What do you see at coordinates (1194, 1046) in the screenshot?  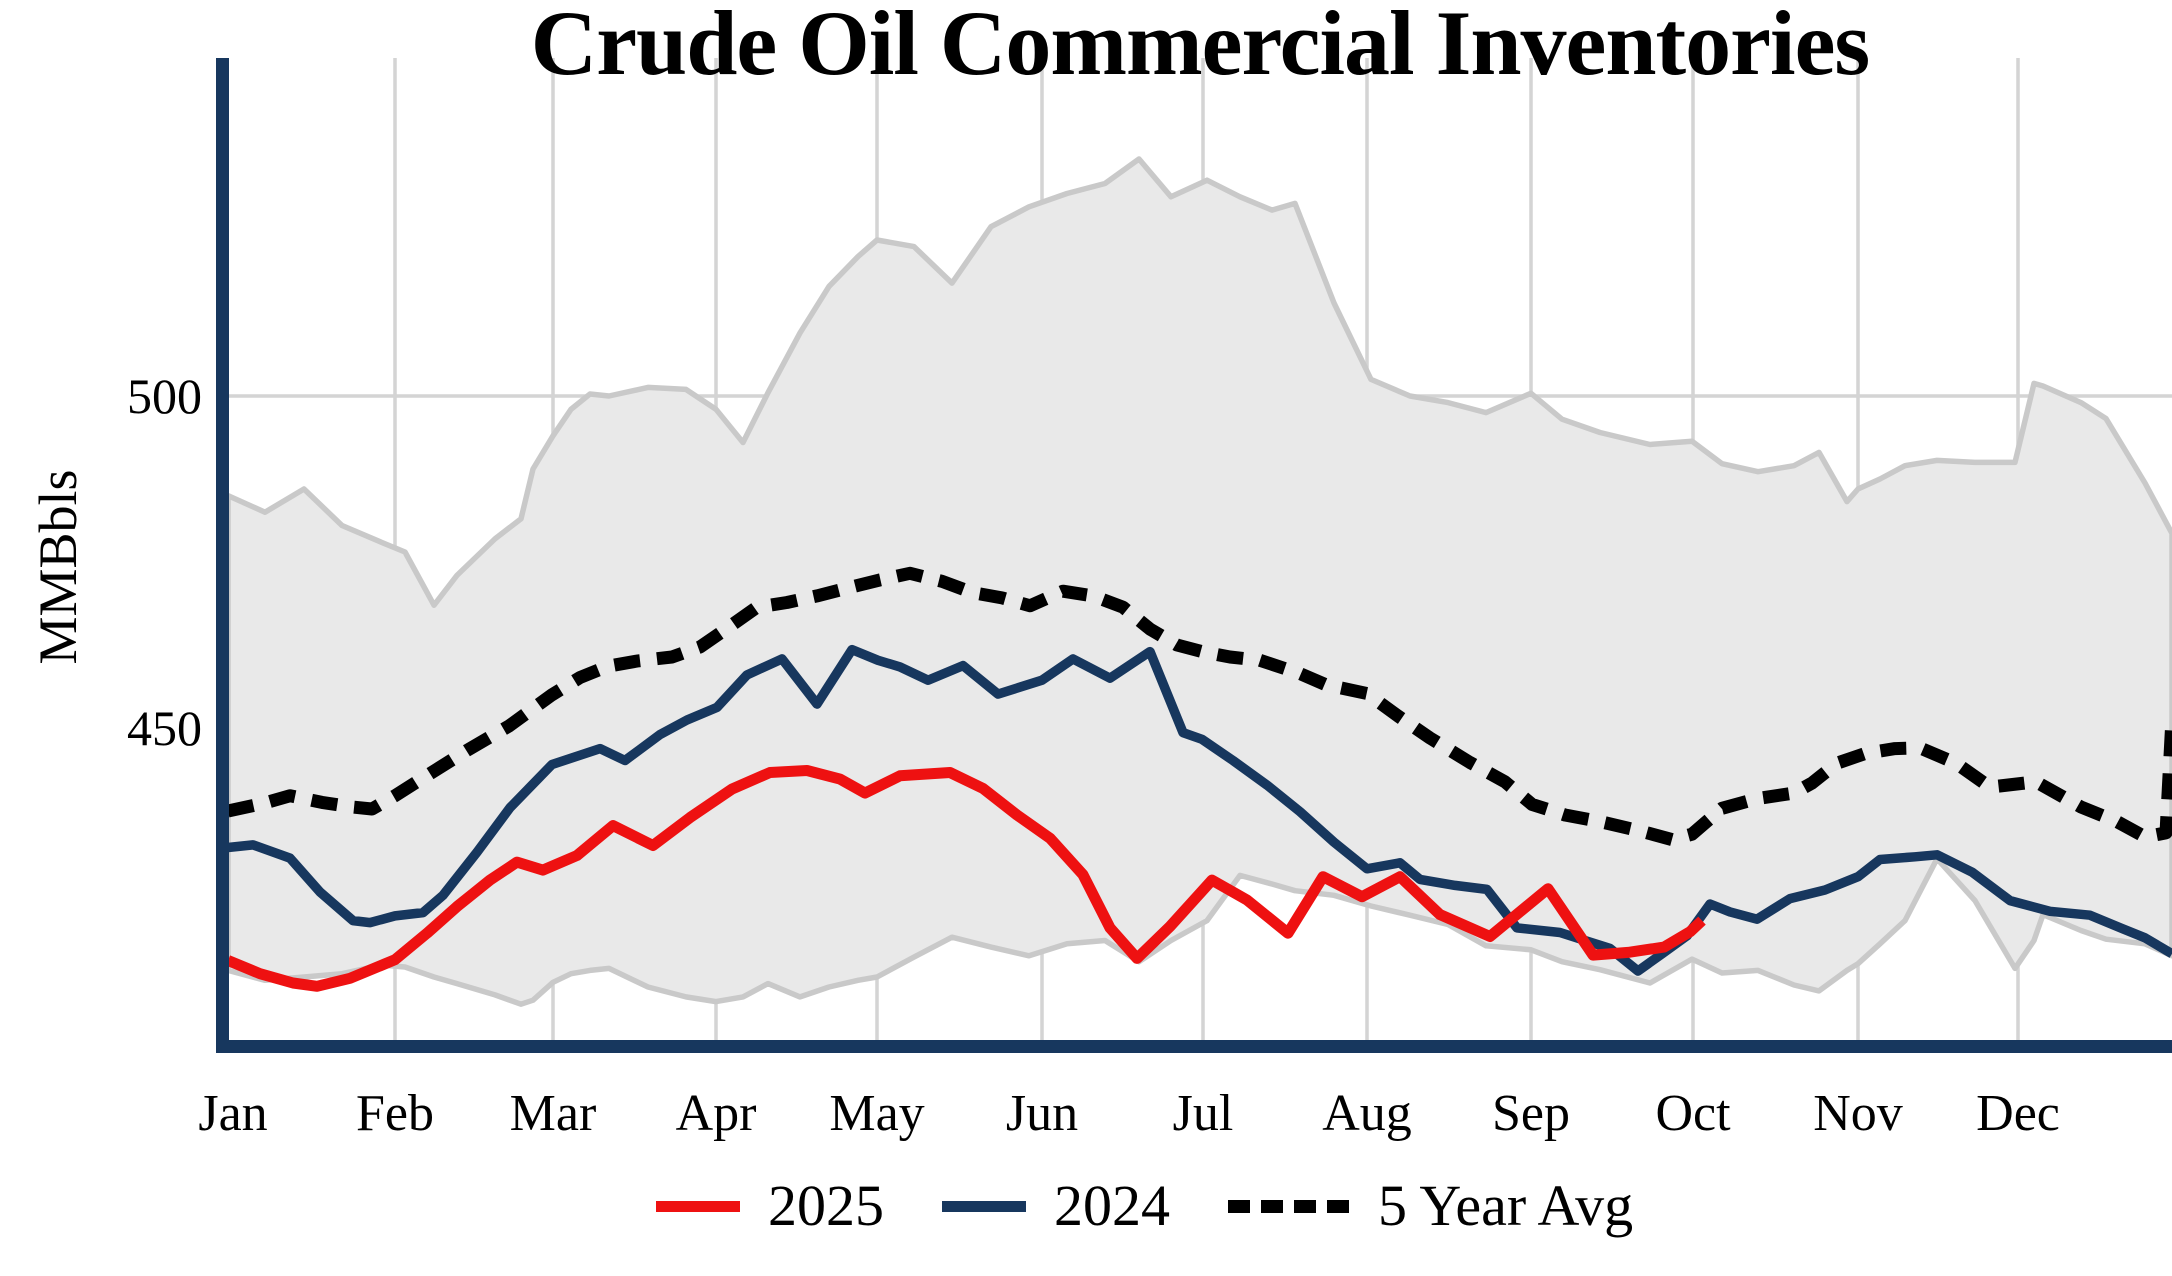 I see `x-axis-spine` at bounding box center [1194, 1046].